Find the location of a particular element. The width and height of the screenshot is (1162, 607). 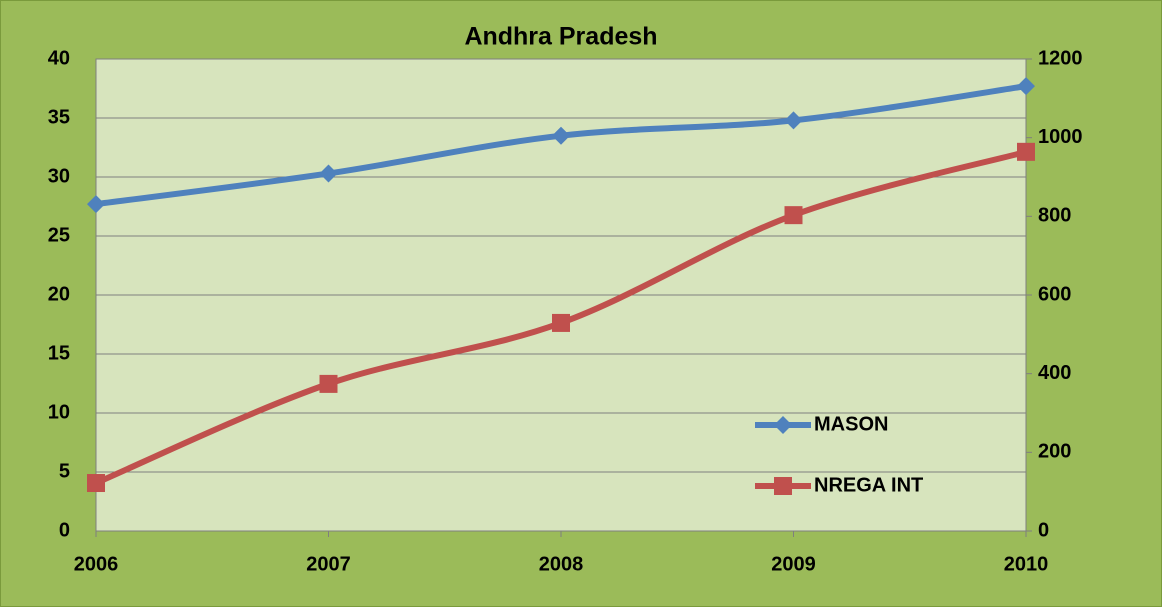

y2-tick-label: 1200 is located at coordinates (1060, 58).